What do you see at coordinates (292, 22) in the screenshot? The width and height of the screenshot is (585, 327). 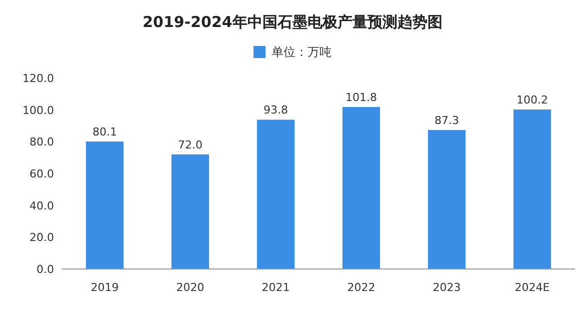 I see `chart-title: 2019-2024年中国石墨电极产量预测趋势图` at bounding box center [292, 22].